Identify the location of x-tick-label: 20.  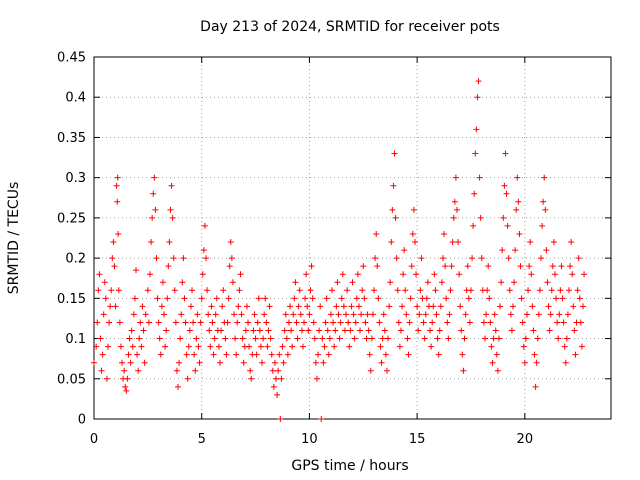
(525, 439).